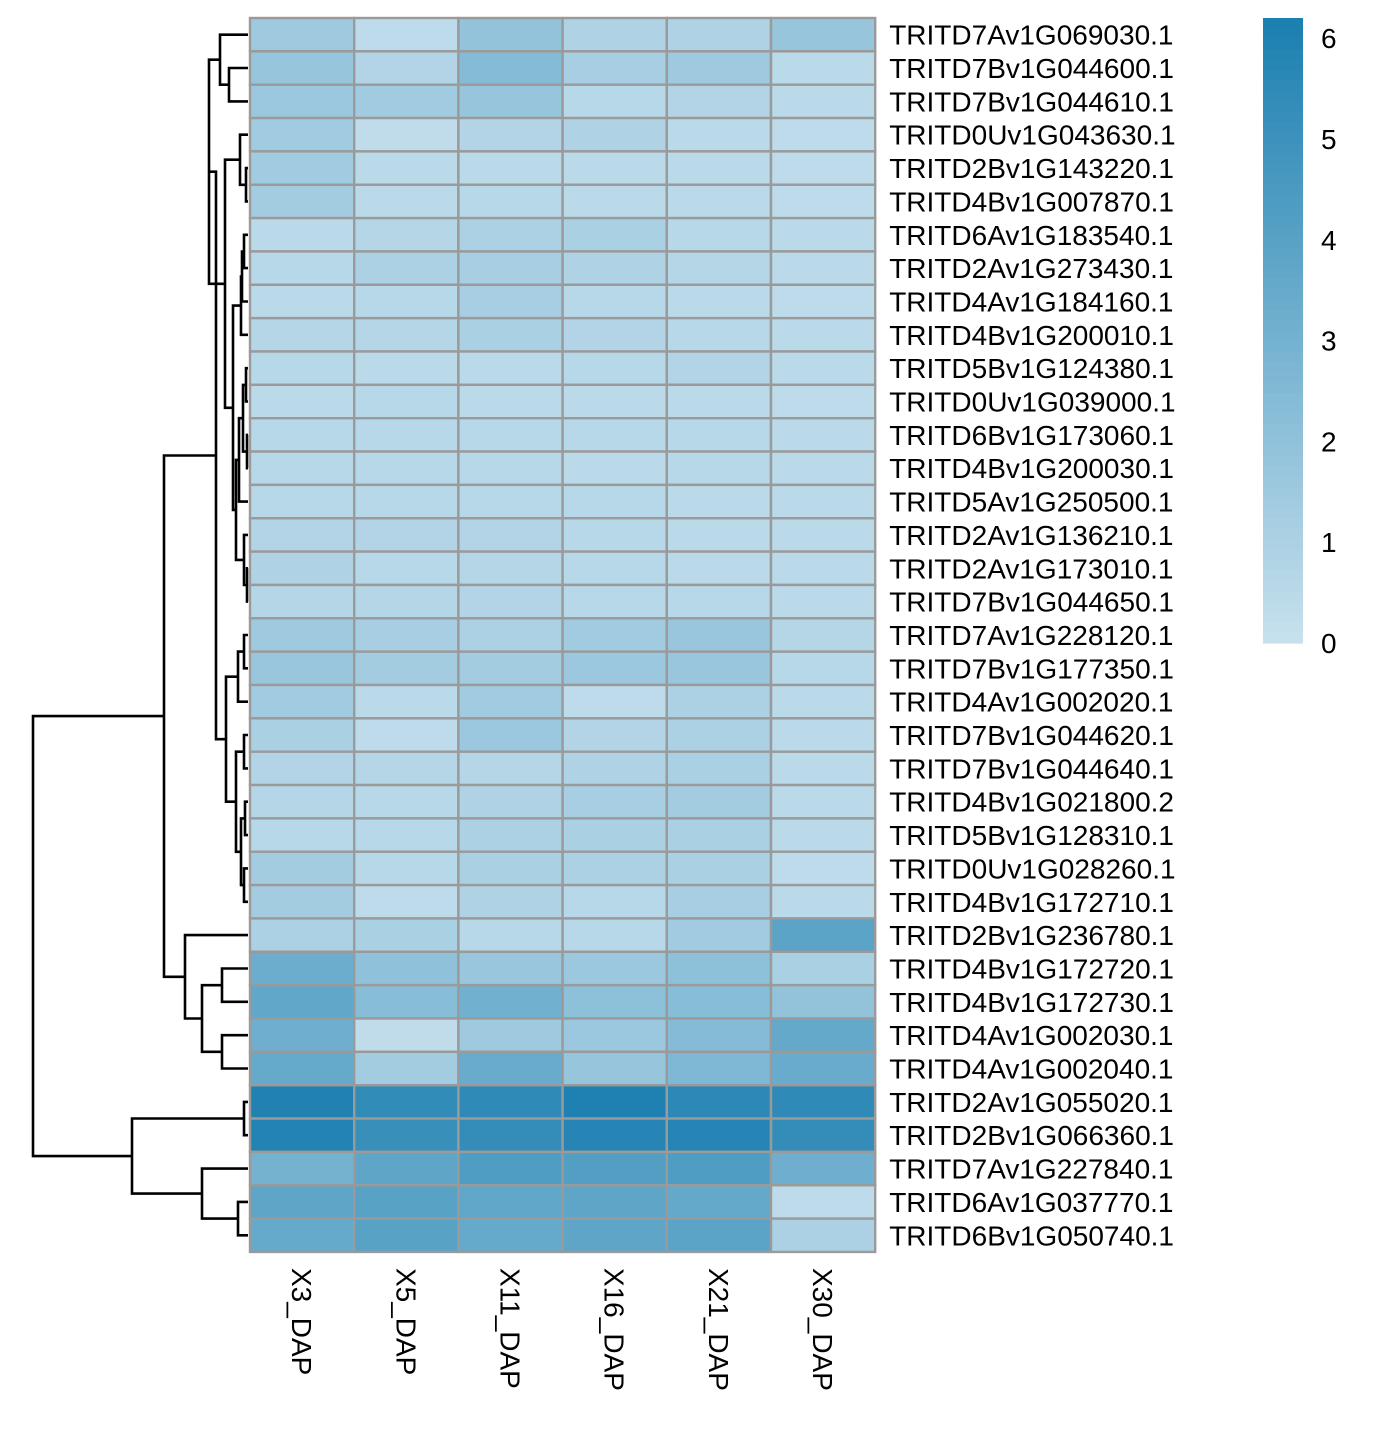 The height and width of the screenshot is (1440, 1380). What do you see at coordinates (1031, 1235) in the screenshot?
I see `row-label: TRITD6Bv1G050740.1` at bounding box center [1031, 1235].